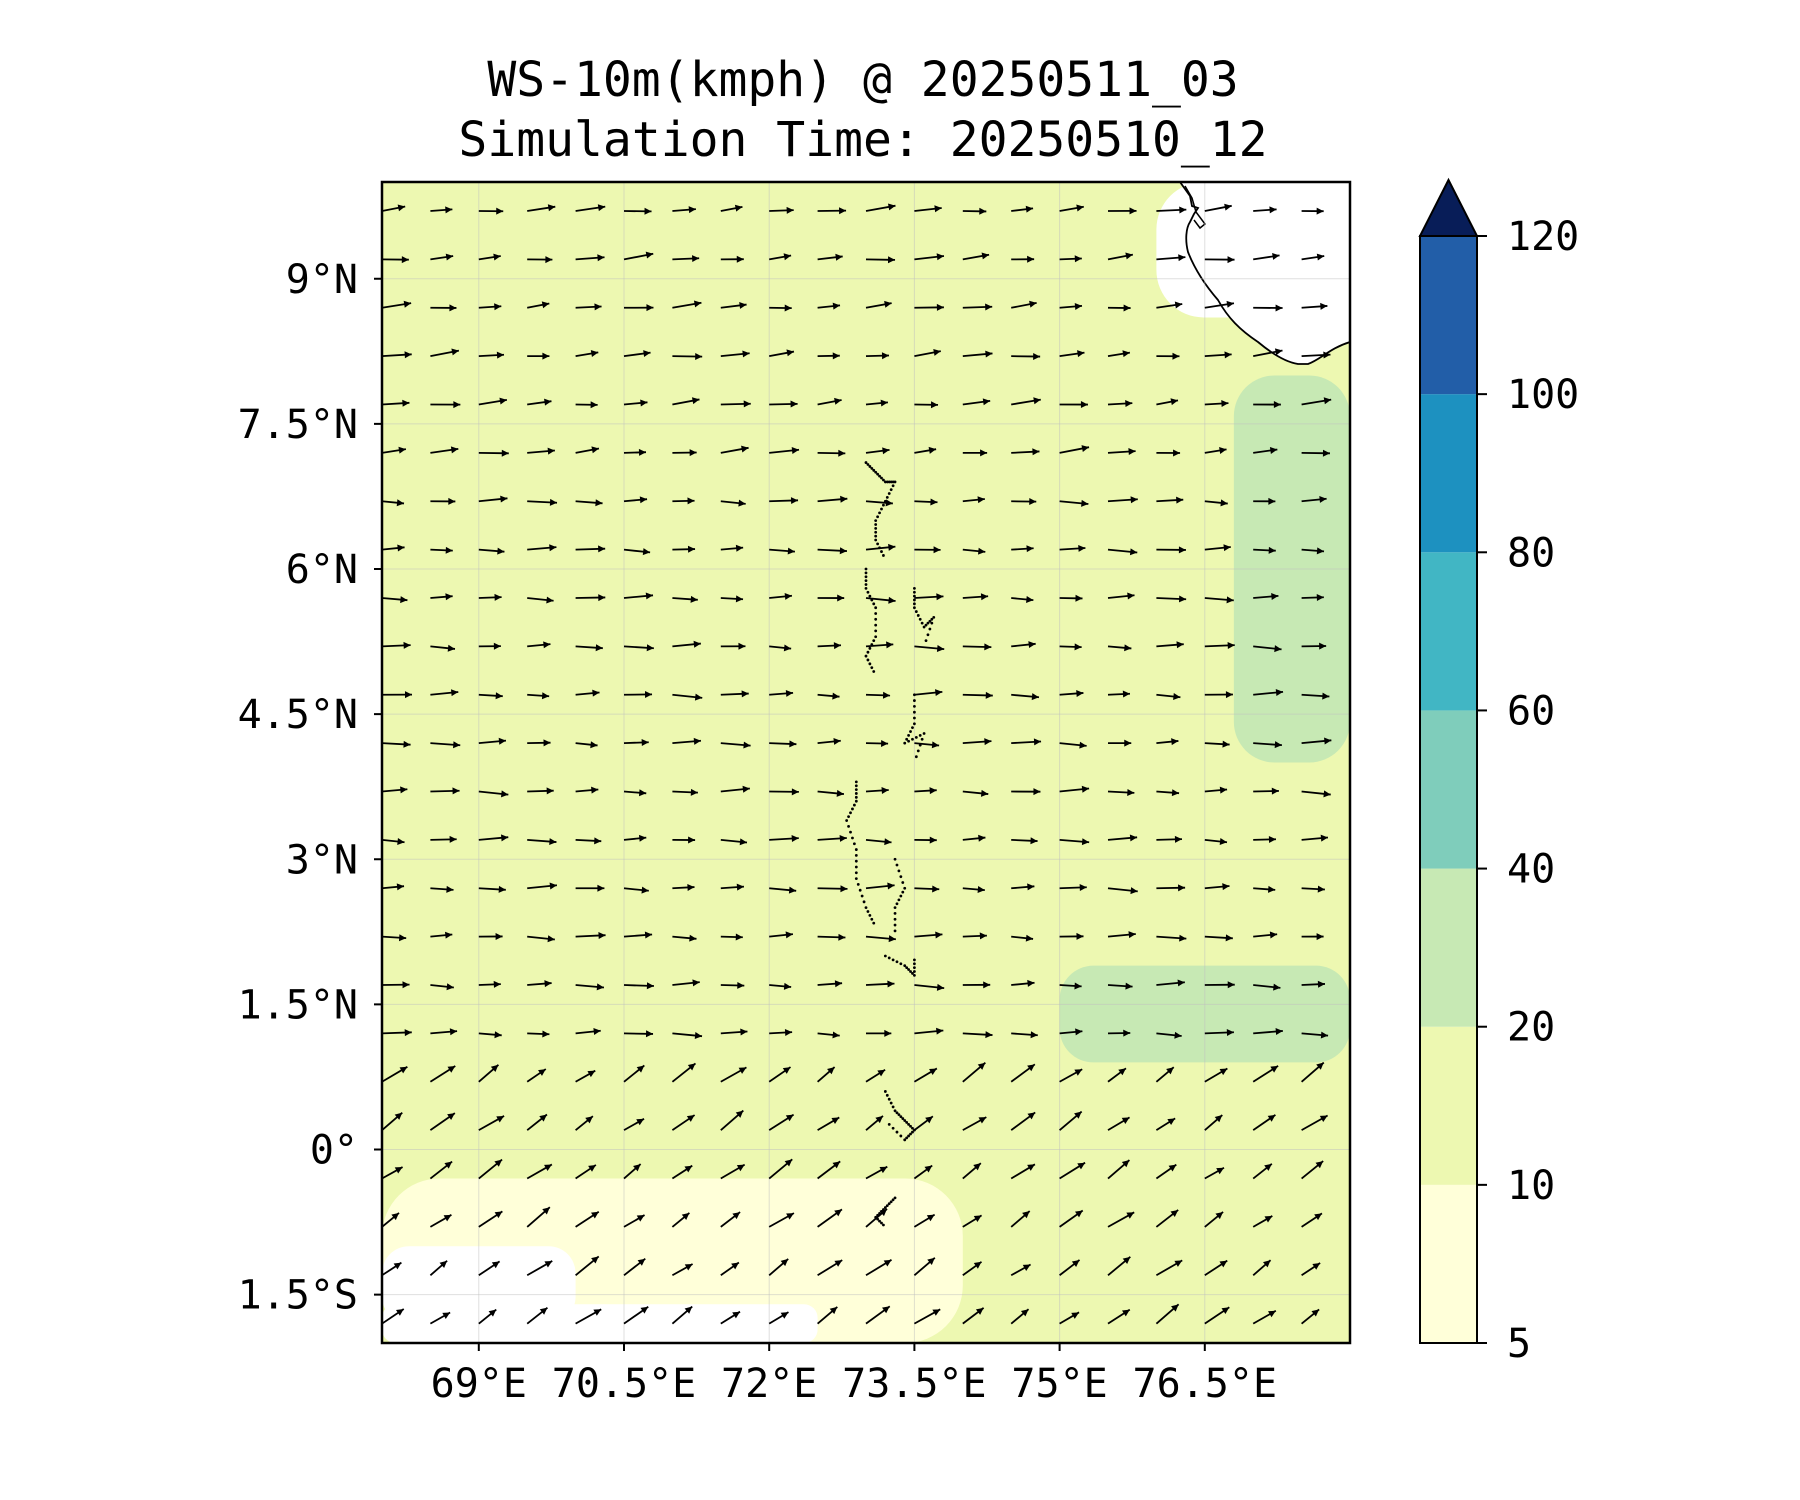 The image size is (1800, 1500). What do you see at coordinates (769, 1384) in the screenshot?
I see `lon-tick-label: 72°E` at bounding box center [769, 1384].